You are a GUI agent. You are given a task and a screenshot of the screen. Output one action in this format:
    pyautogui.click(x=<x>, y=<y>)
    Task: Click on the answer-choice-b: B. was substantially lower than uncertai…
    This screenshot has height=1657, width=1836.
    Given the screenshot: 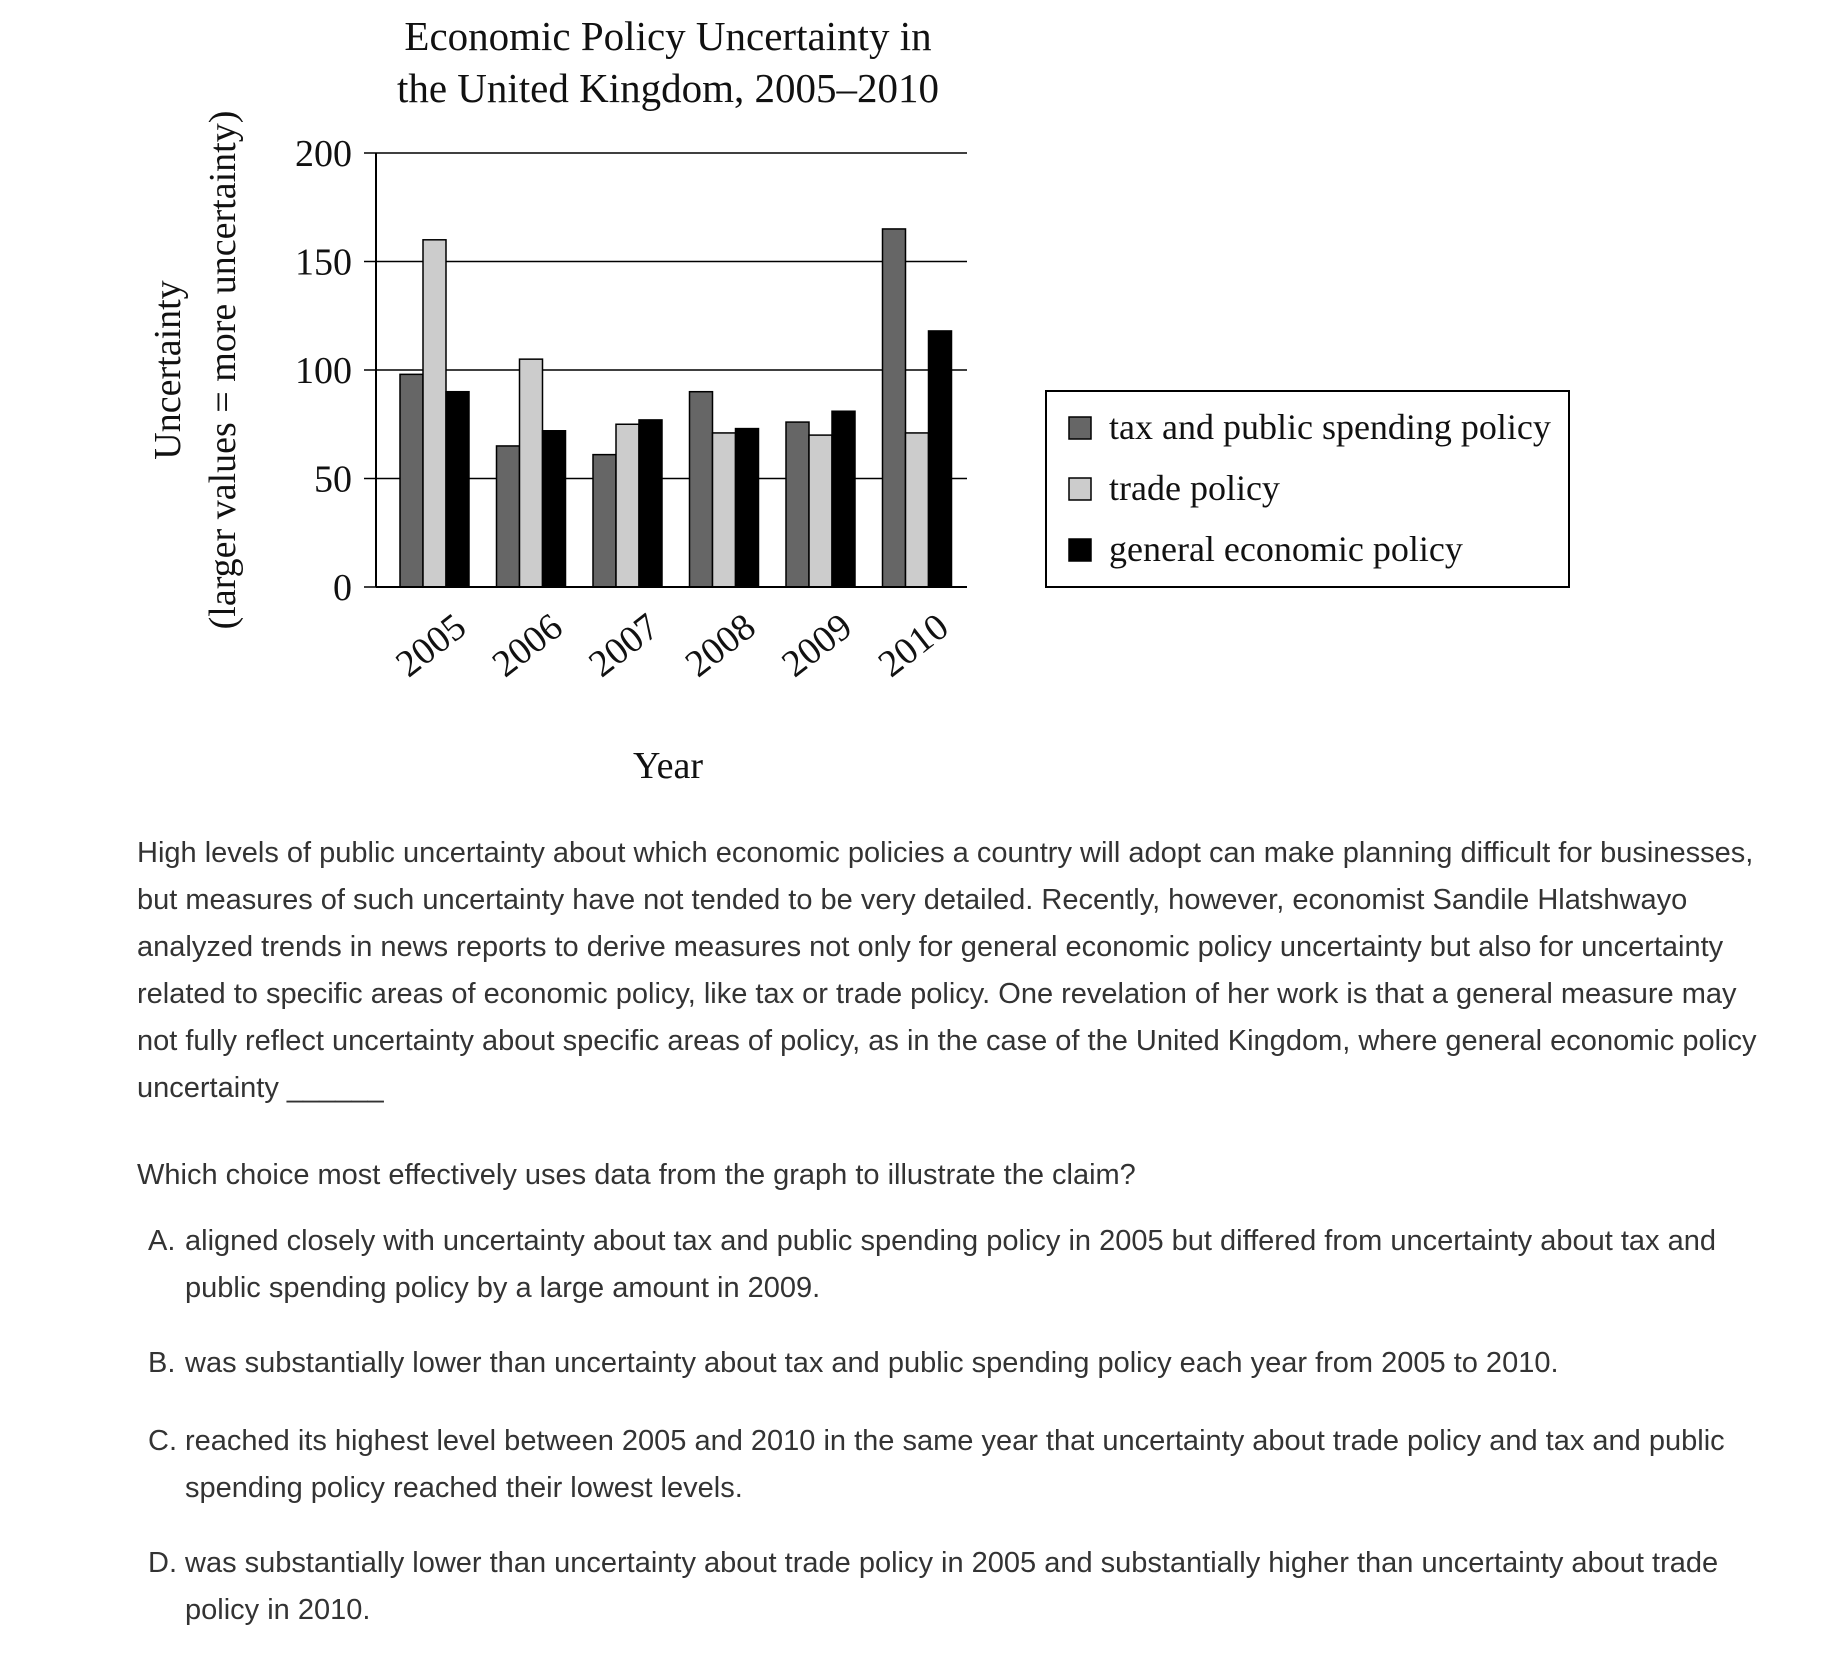 What is the action you would take?
    pyautogui.click(x=968, y=1363)
    